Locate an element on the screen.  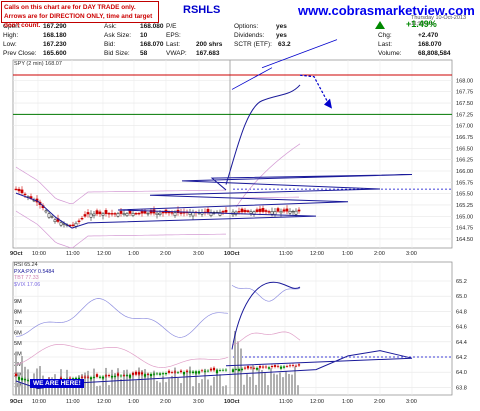
quote-value: 200 shrs is located at coordinates (209, 44).